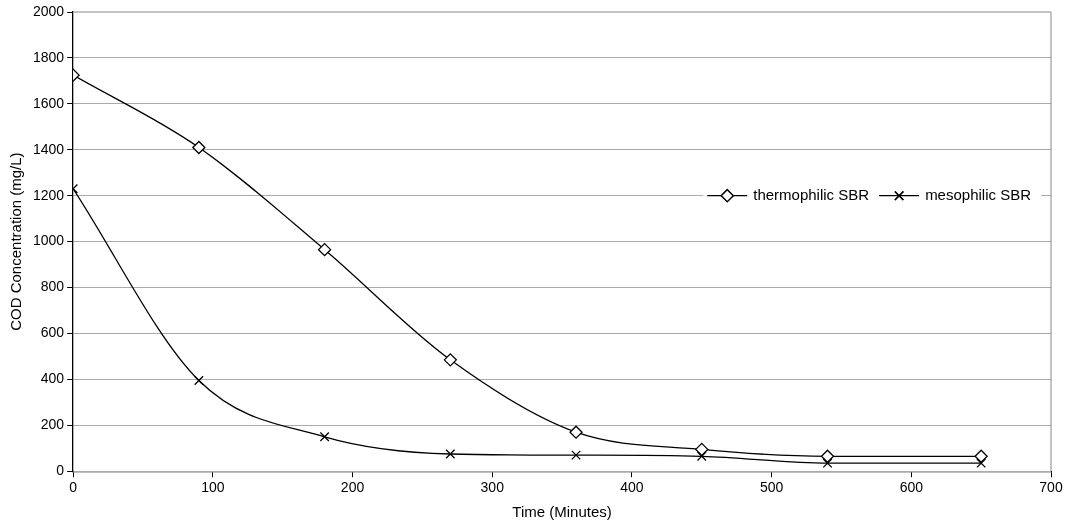 This screenshot has height=530, width=1073. What do you see at coordinates (352, 487) in the screenshot?
I see `x-tick-label: 200` at bounding box center [352, 487].